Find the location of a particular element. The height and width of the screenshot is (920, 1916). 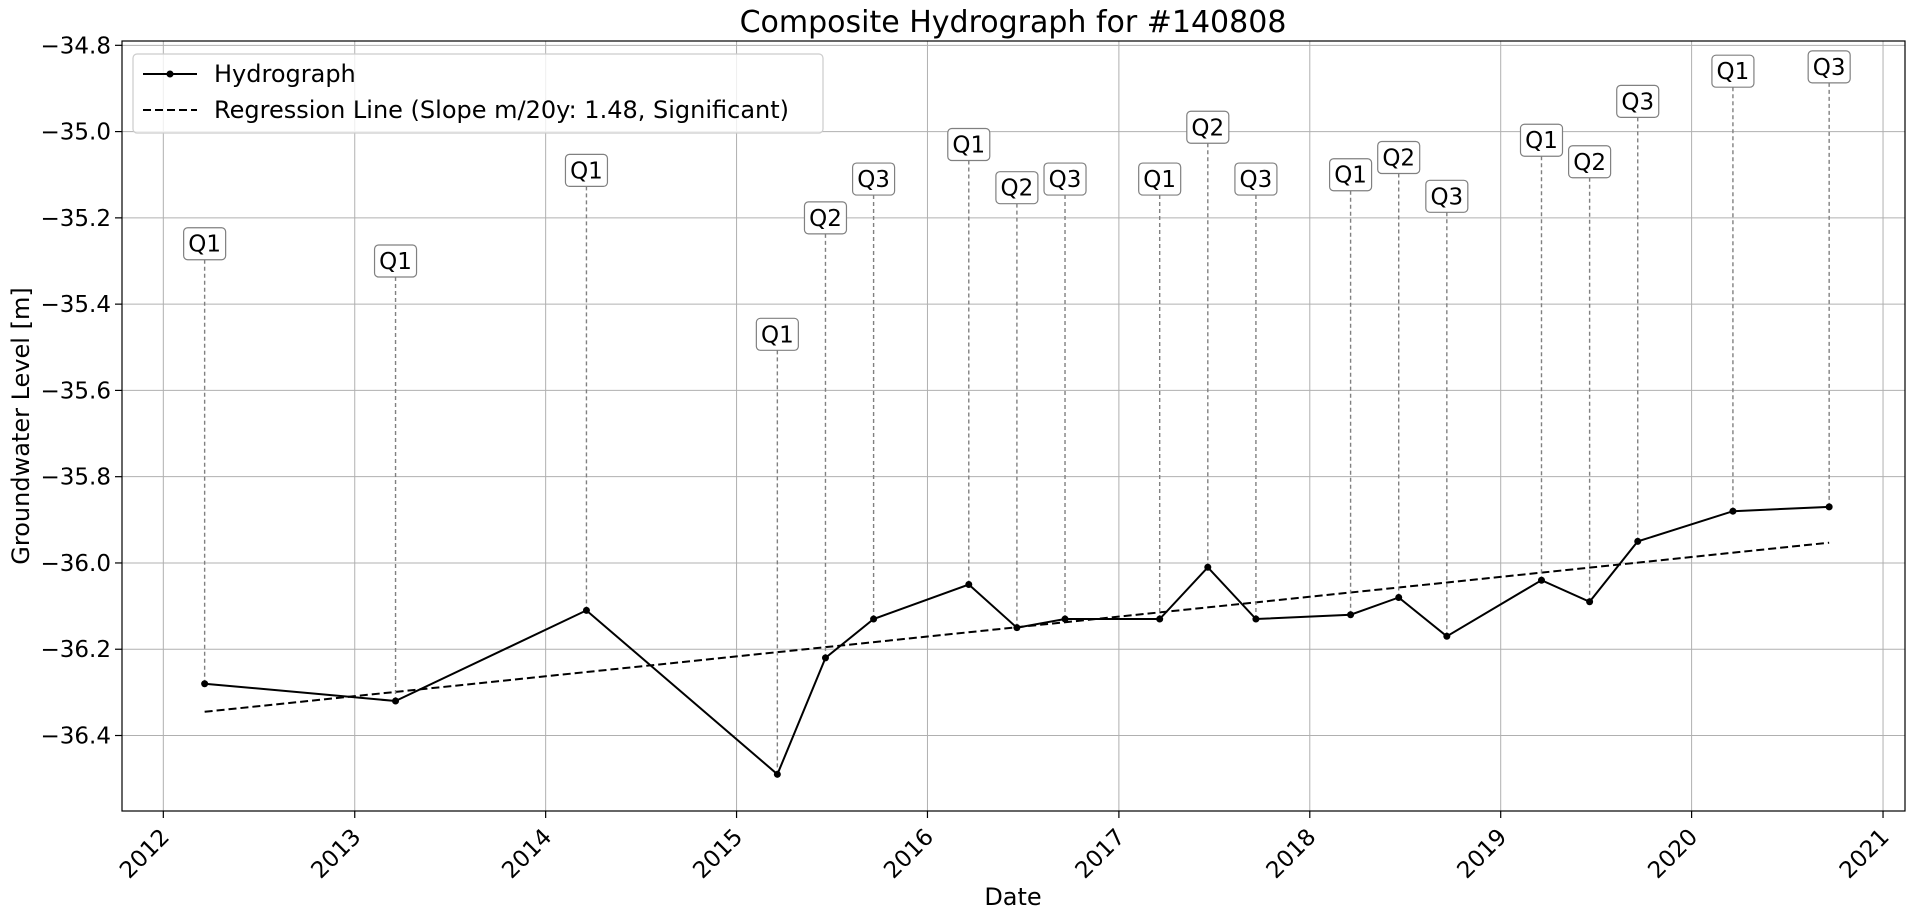

x-axis-title: Date is located at coordinates (1012, 897).